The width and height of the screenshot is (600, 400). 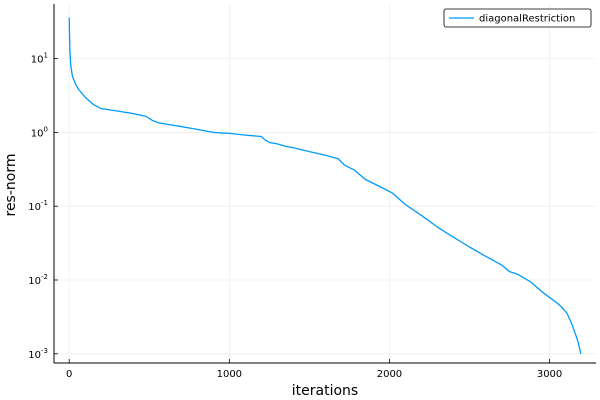 I want to click on x-tick-label: 2000, so click(x=389, y=374).